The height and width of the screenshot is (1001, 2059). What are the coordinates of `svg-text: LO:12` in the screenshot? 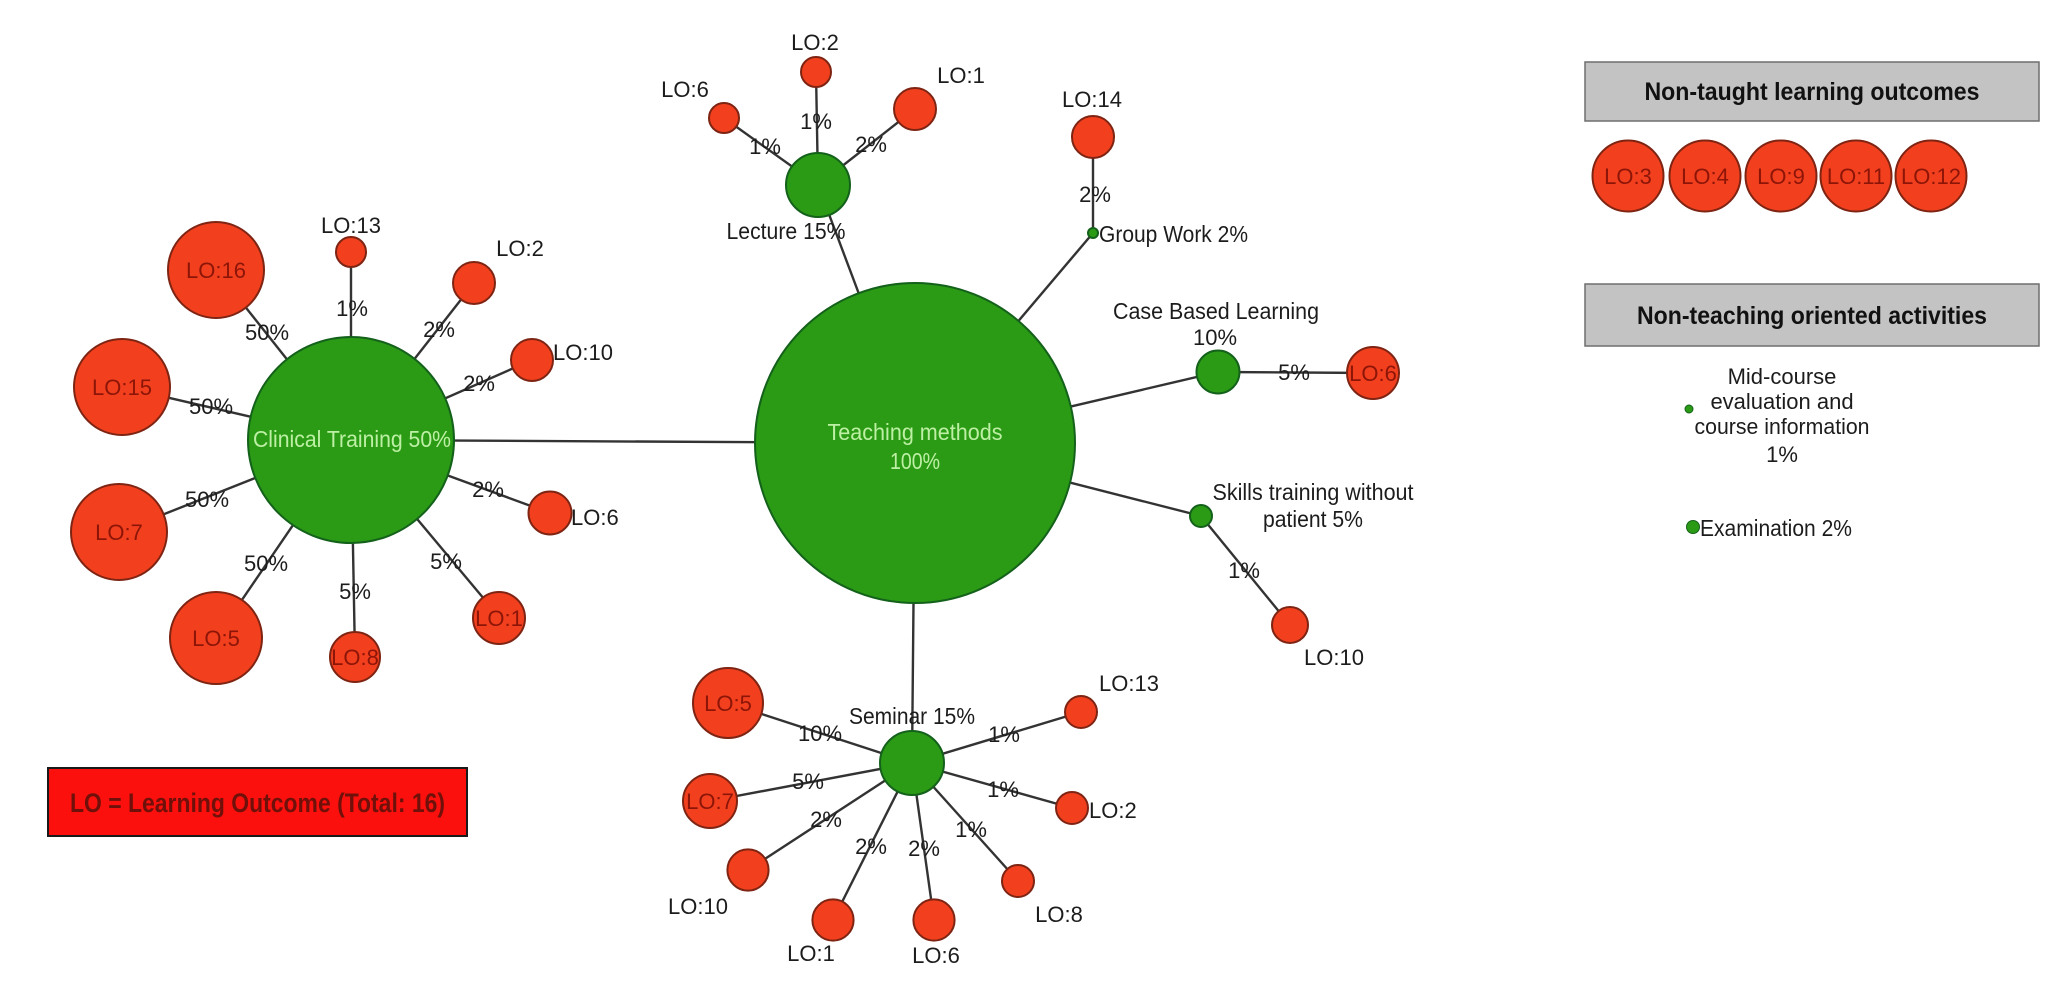 It's located at (1931, 176).